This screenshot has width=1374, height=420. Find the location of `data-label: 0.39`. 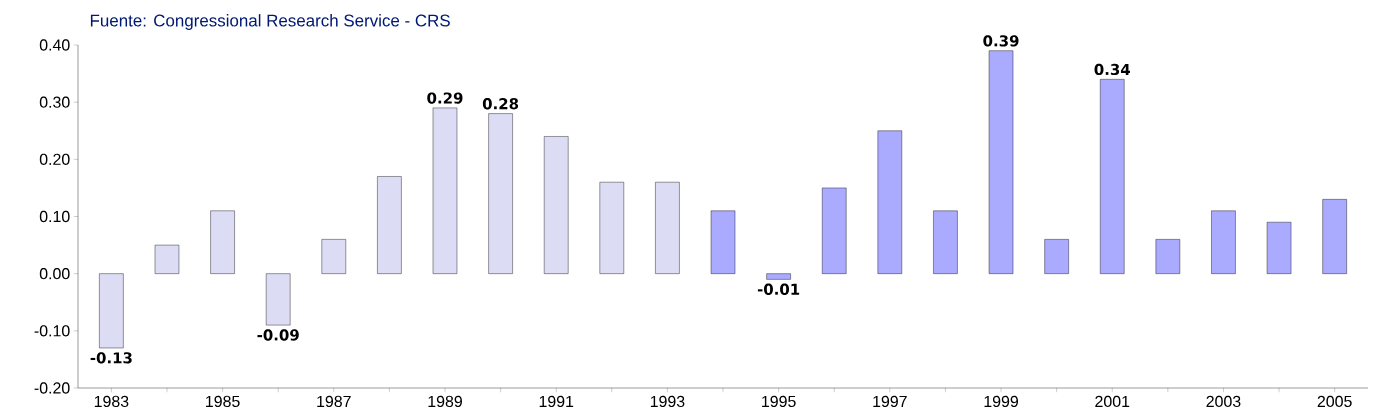

data-label: 0.39 is located at coordinates (1001, 41).